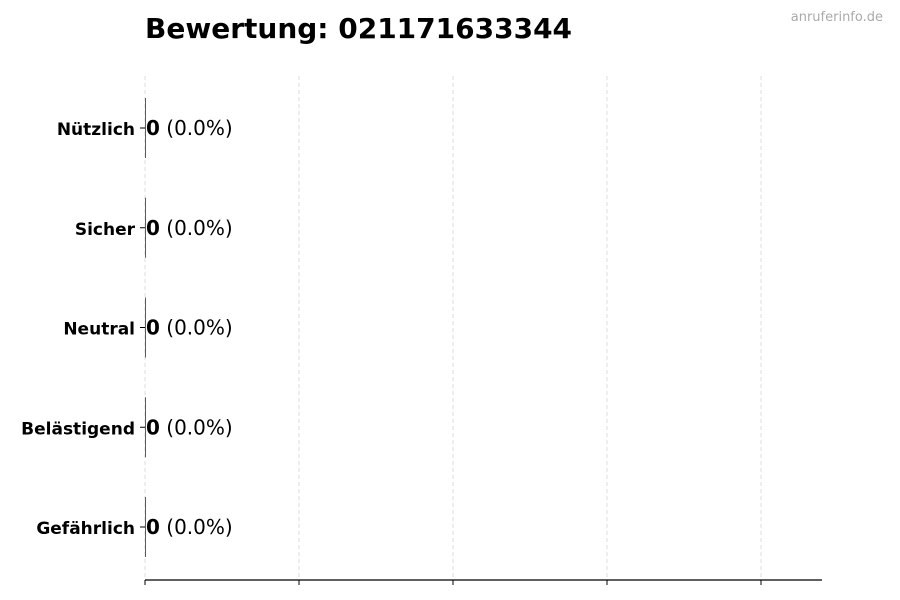 The width and height of the screenshot is (900, 600). What do you see at coordinates (99, 330) in the screenshot?
I see `y-tick-label: Neutral` at bounding box center [99, 330].